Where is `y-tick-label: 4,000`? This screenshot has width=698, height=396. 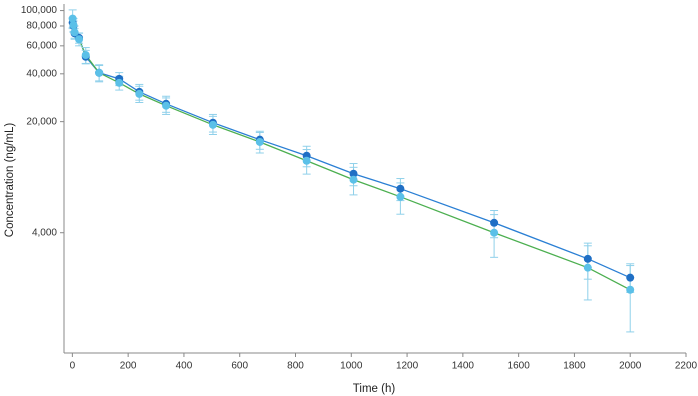 y-tick-label: 4,000 is located at coordinates (44, 232).